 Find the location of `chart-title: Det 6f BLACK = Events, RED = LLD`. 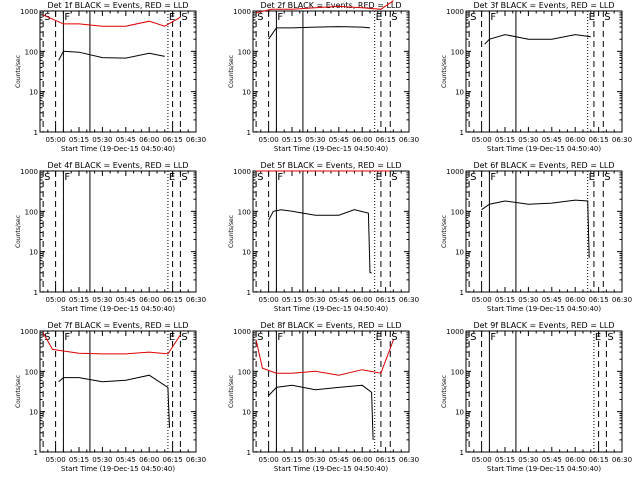

chart-title: Det 6f BLACK = Events, RED = LLD is located at coordinates (543, 165).